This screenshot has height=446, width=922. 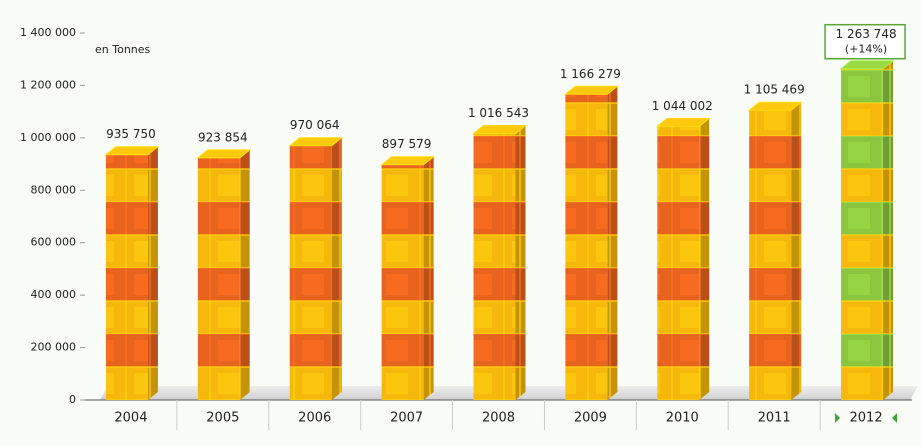 I want to click on x-tick-label: 2012, so click(x=866, y=418).